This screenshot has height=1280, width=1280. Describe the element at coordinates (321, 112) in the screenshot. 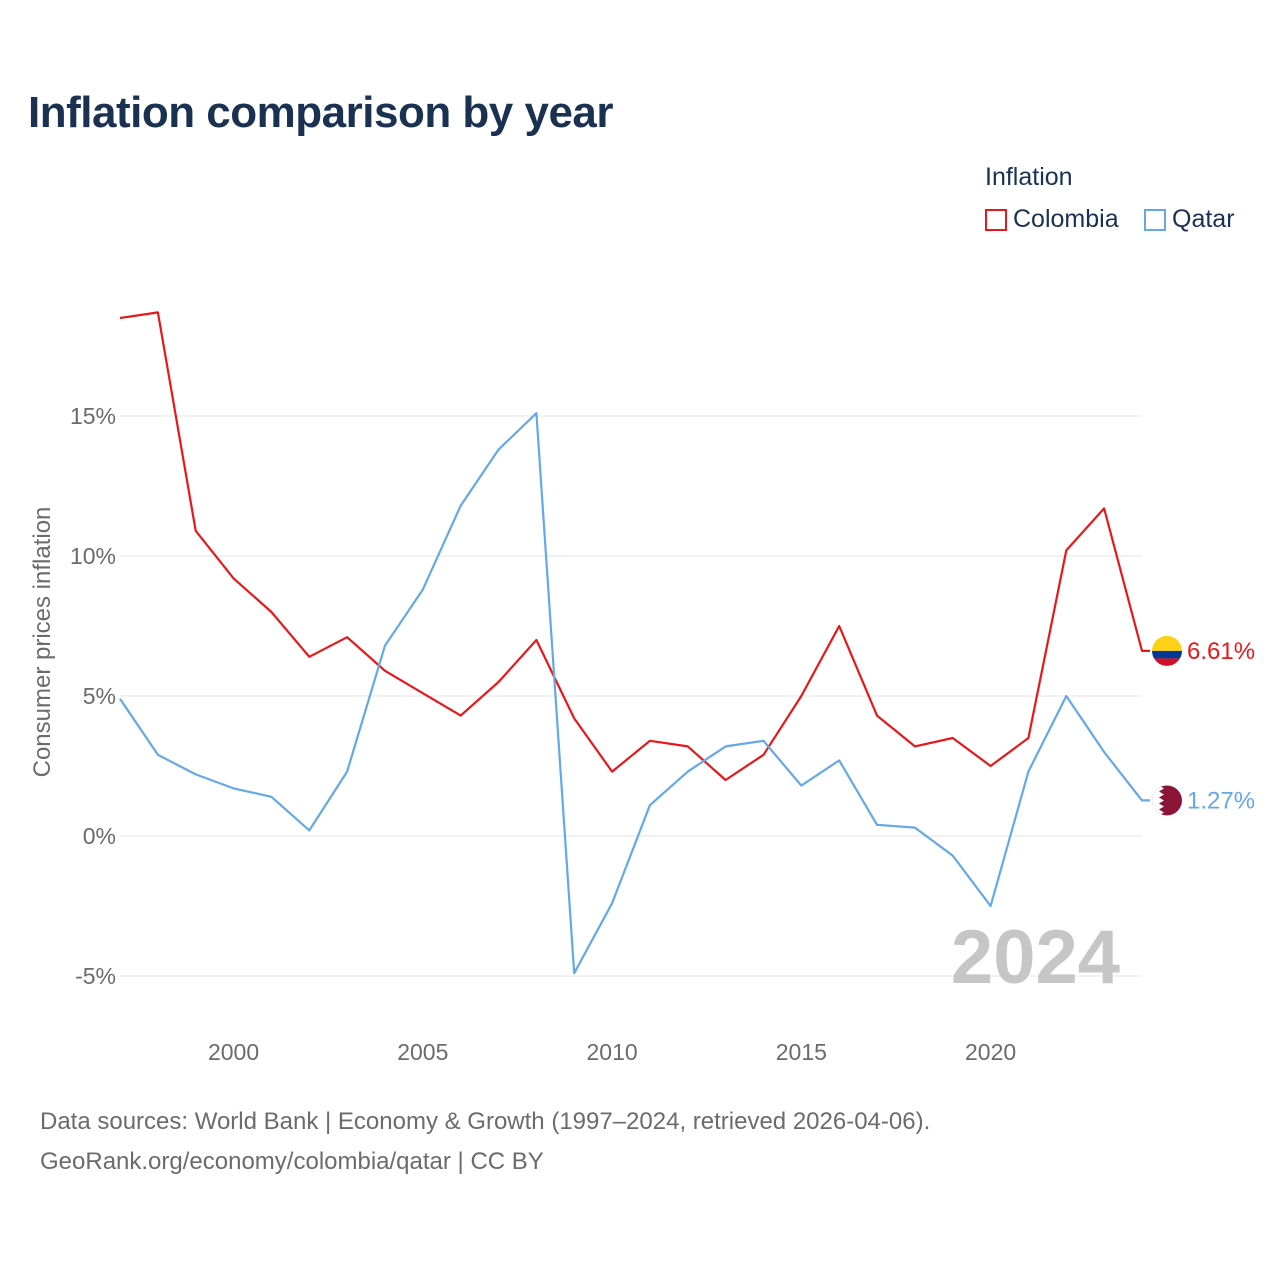

I see `chart-title: Inflation comparison by year` at that location.